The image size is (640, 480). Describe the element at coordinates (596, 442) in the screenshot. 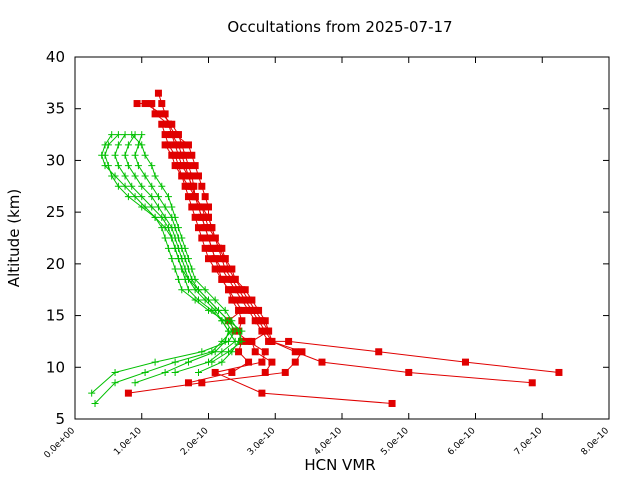

I see `x-tick-label: 8.0e-10` at that location.